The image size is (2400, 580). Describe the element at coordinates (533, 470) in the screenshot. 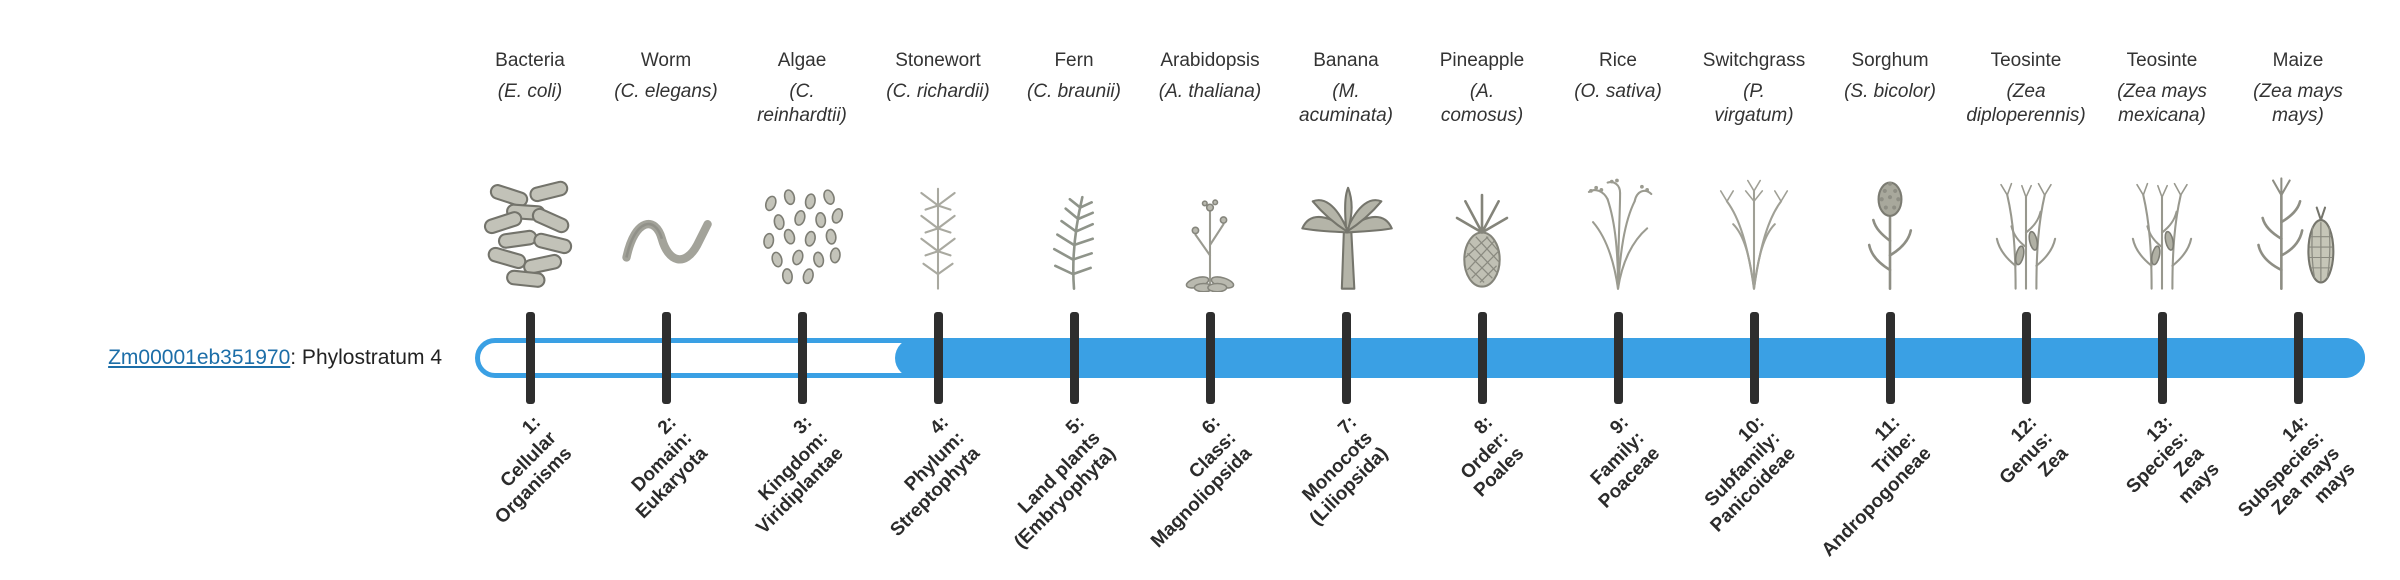

I see `stratum-label: 1: Cellular Organisms` at that location.